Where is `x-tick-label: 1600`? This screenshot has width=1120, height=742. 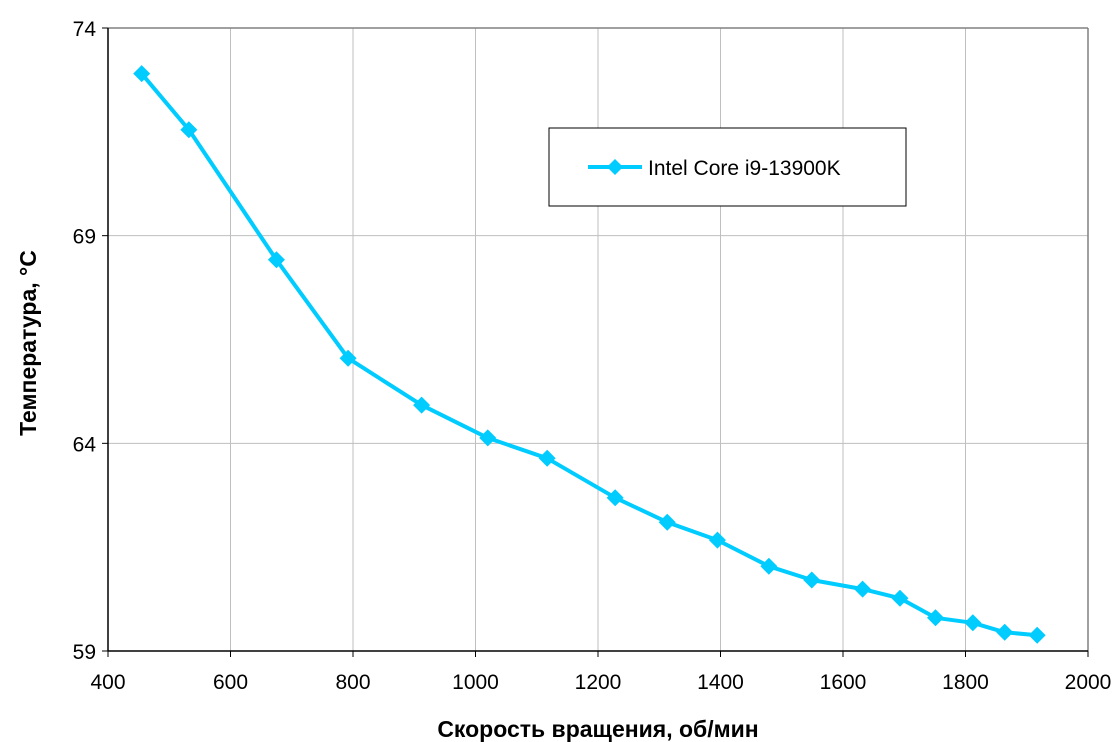
x-tick-label: 1600 is located at coordinates (843, 682).